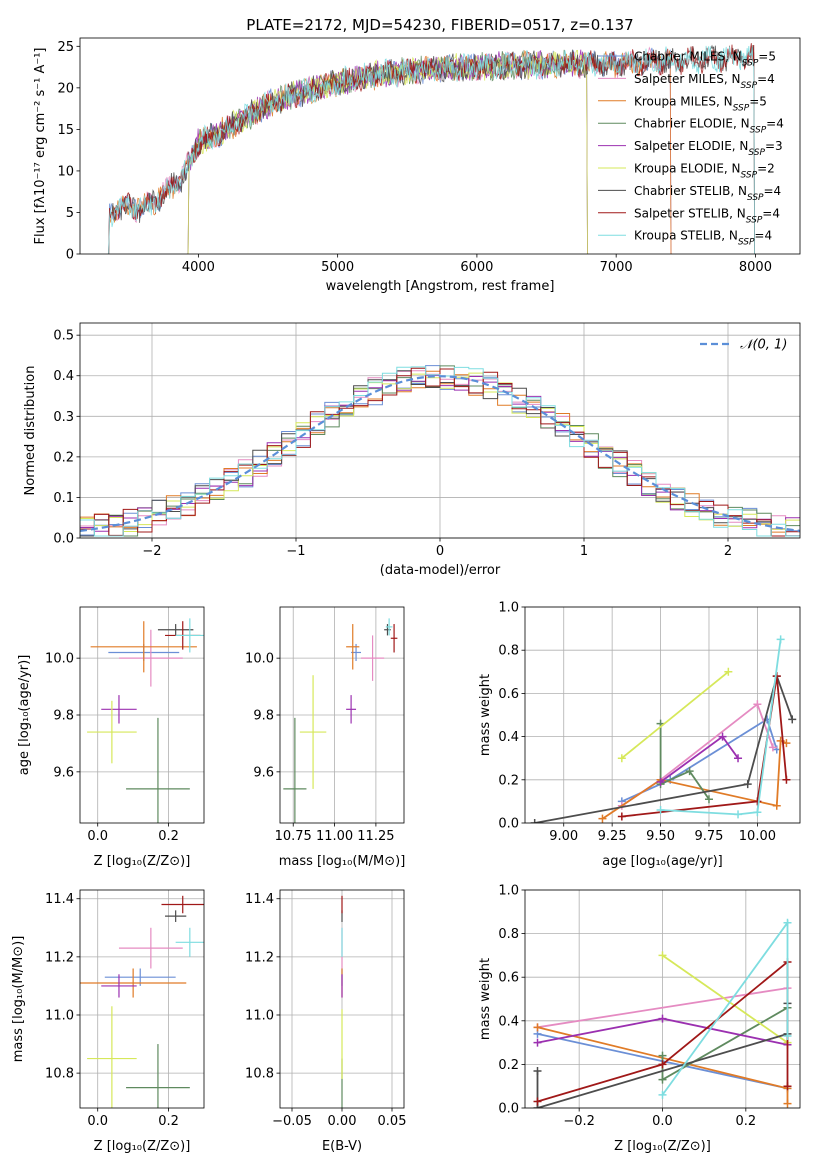  What do you see at coordinates (508, 737) in the screenshot?
I see `y-tick-label: 0.4` at bounding box center [508, 737].